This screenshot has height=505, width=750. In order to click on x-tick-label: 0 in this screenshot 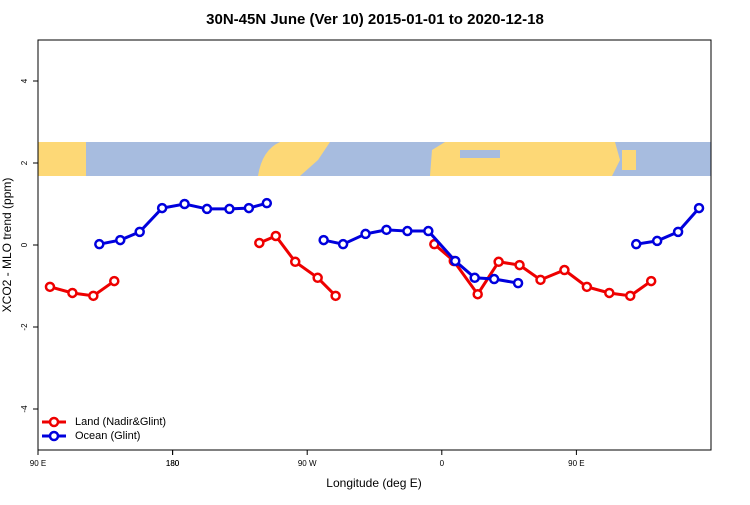, I will do `click(442, 463)`.